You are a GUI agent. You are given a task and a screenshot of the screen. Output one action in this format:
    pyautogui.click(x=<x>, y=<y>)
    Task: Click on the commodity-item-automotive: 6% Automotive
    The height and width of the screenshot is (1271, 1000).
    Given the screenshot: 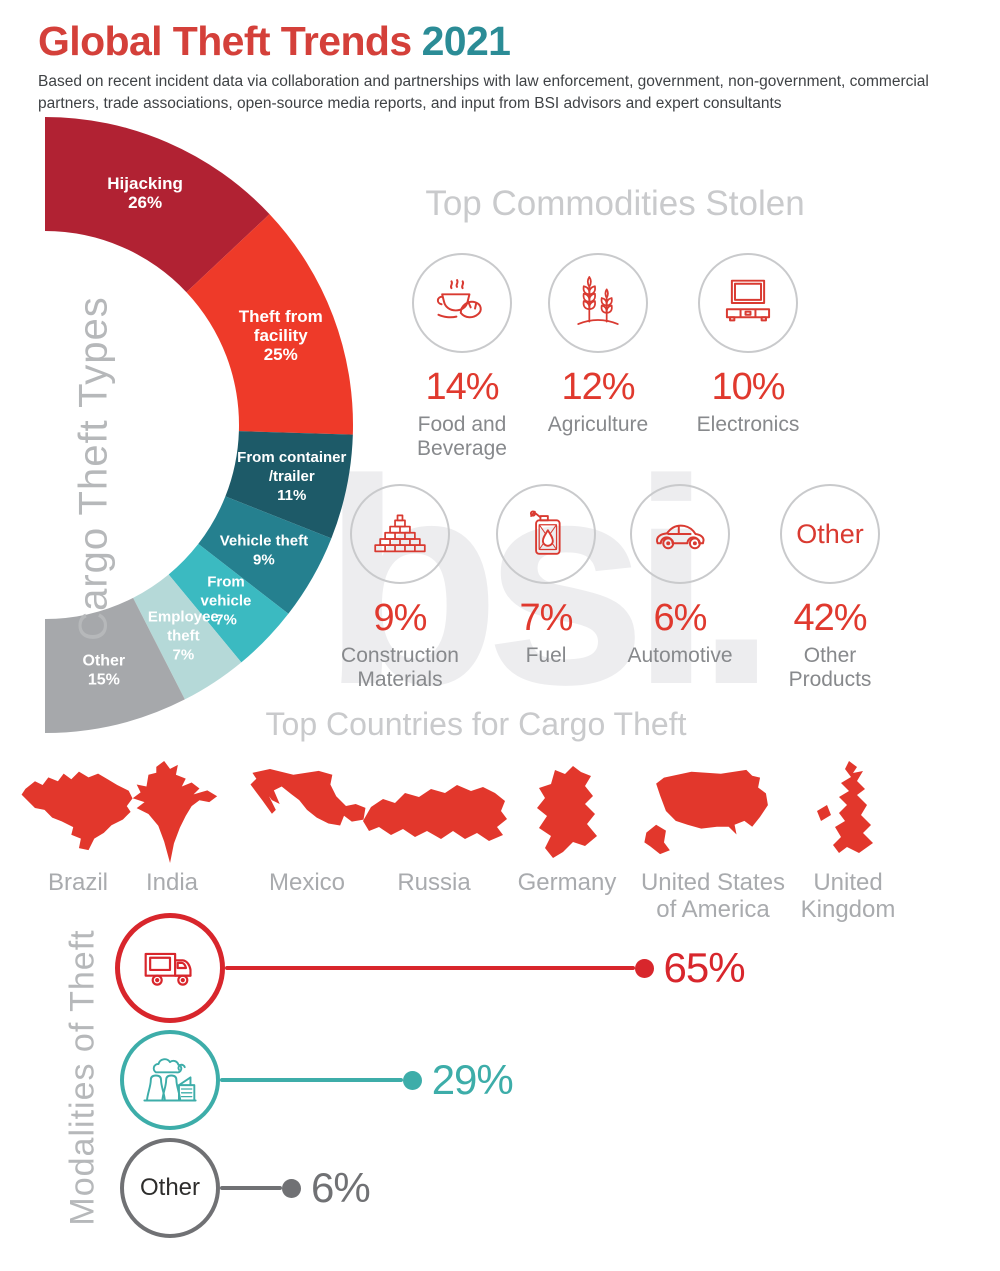 What is the action you would take?
    pyautogui.click(x=680, y=576)
    